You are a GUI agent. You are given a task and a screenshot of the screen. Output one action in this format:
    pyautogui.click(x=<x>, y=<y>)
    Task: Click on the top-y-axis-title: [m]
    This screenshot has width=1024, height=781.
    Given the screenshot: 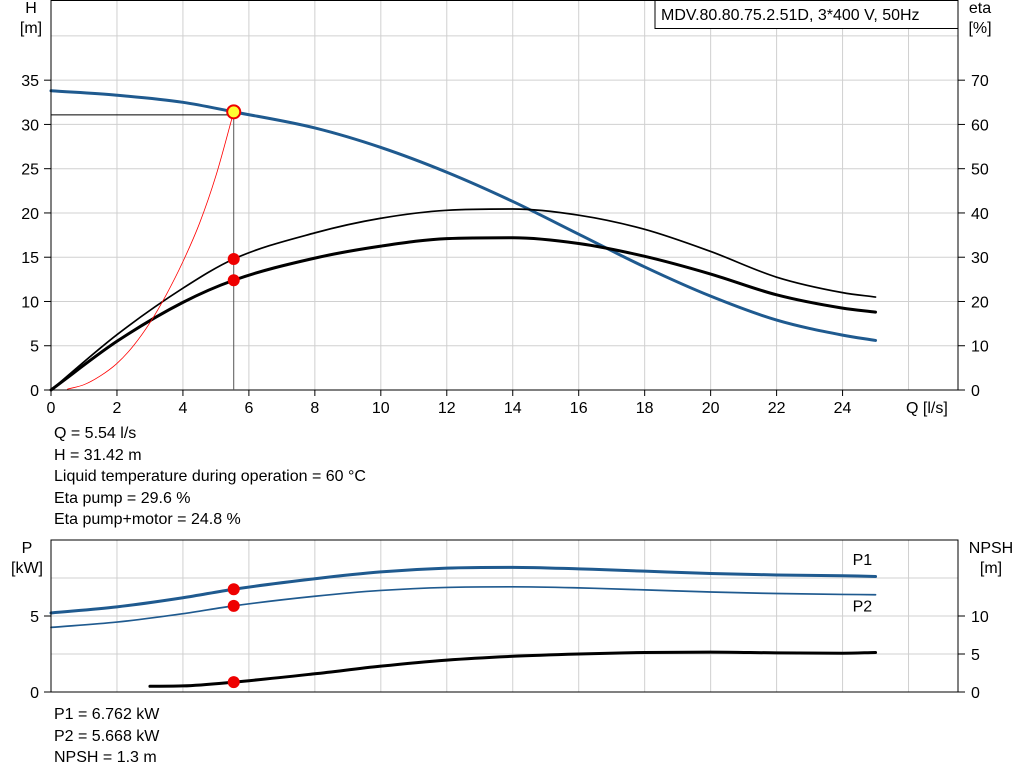 What is the action you would take?
    pyautogui.click(x=31, y=28)
    